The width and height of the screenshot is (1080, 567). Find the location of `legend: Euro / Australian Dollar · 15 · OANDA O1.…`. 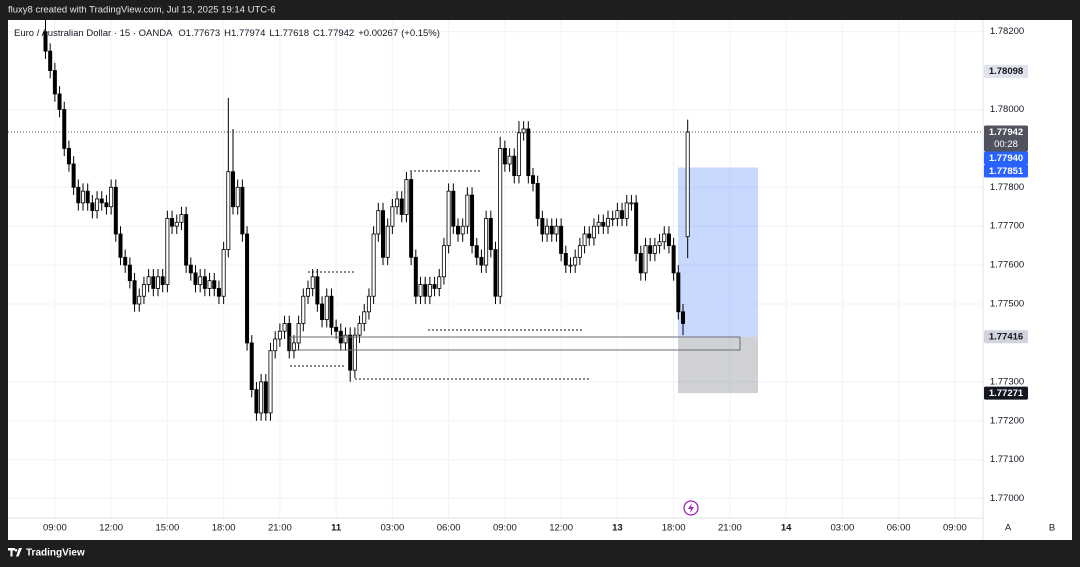

legend: Euro / Australian Dollar · 15 · OANDA O1.… is located at coordinates (227, 33).